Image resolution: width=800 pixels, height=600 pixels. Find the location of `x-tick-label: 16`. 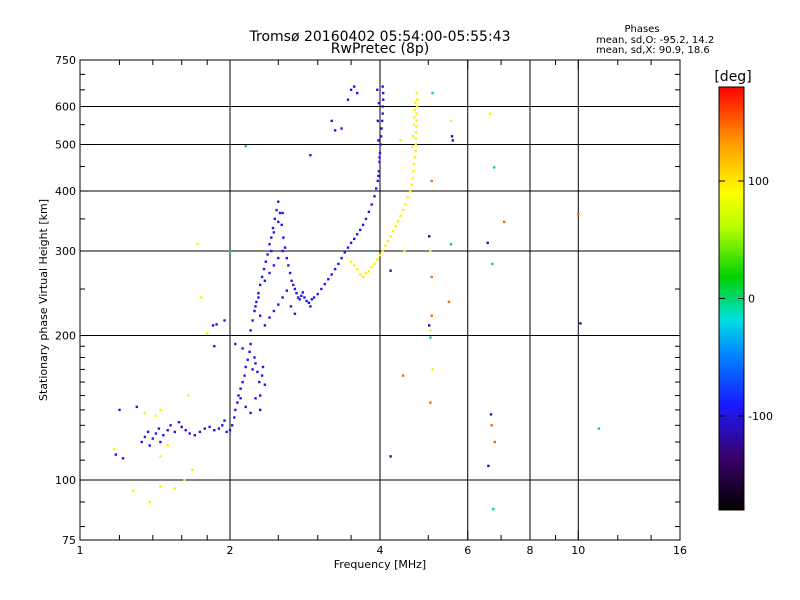

x-tick-label: 16 is located at coordinates (680, 550).